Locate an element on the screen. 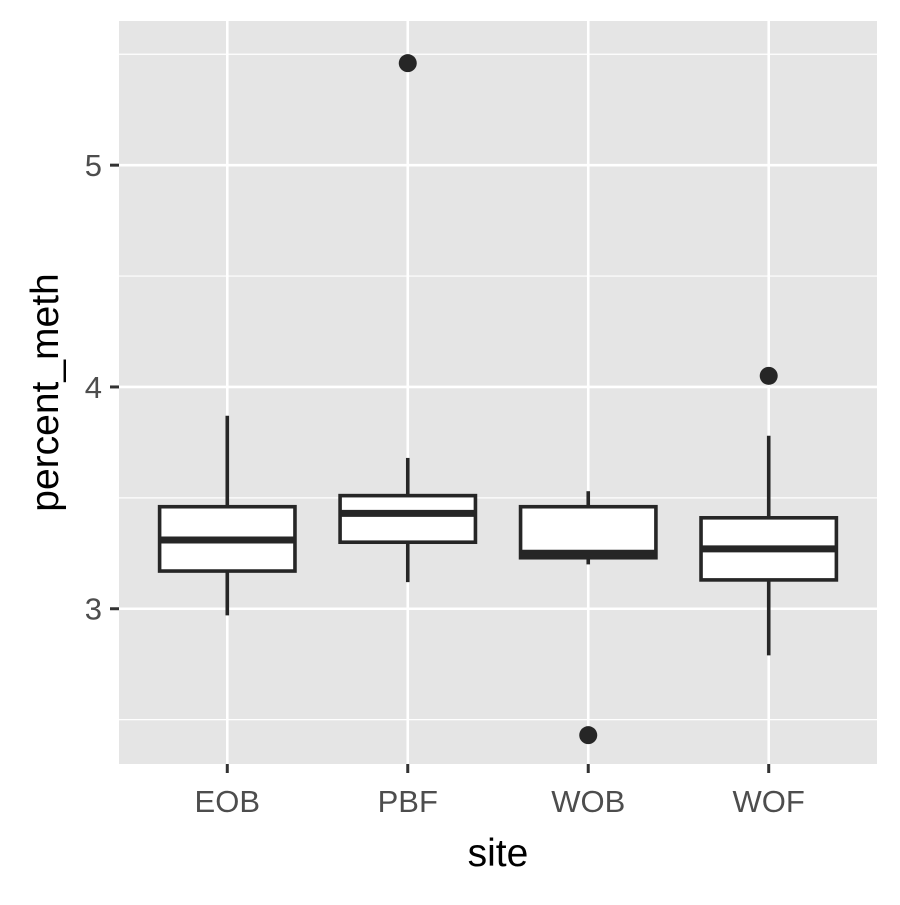 This screenshot has height=905, width=900. y-tick-label: 4 is located at coordinates (93, 387).